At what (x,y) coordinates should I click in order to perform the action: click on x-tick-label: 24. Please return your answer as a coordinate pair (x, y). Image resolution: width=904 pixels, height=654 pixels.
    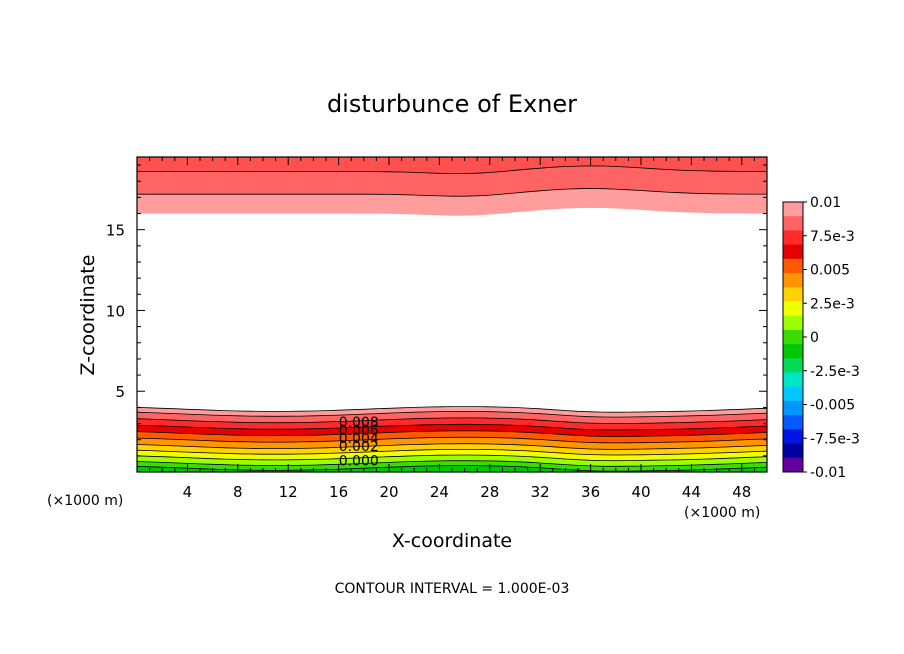
    Looking at the image, I should click on (439, 492).